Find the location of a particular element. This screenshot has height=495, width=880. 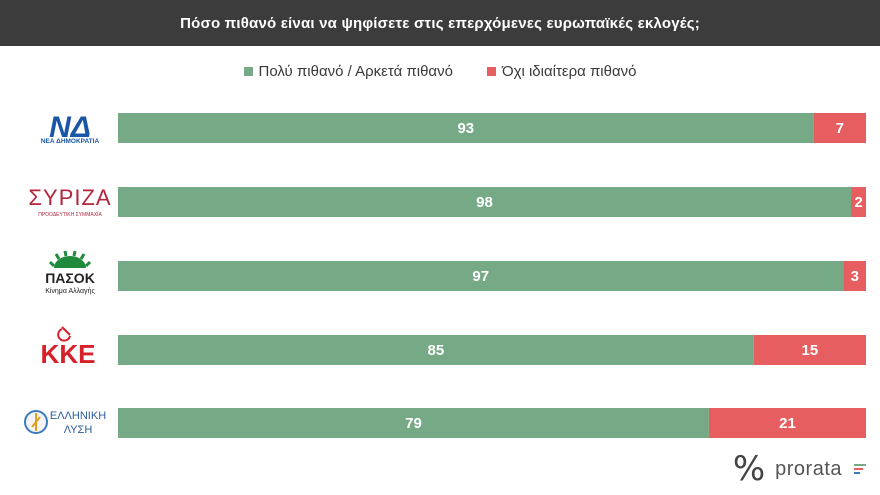

logo-el-line2: ΛΥΣΗ is located at coordinates (78, 430).